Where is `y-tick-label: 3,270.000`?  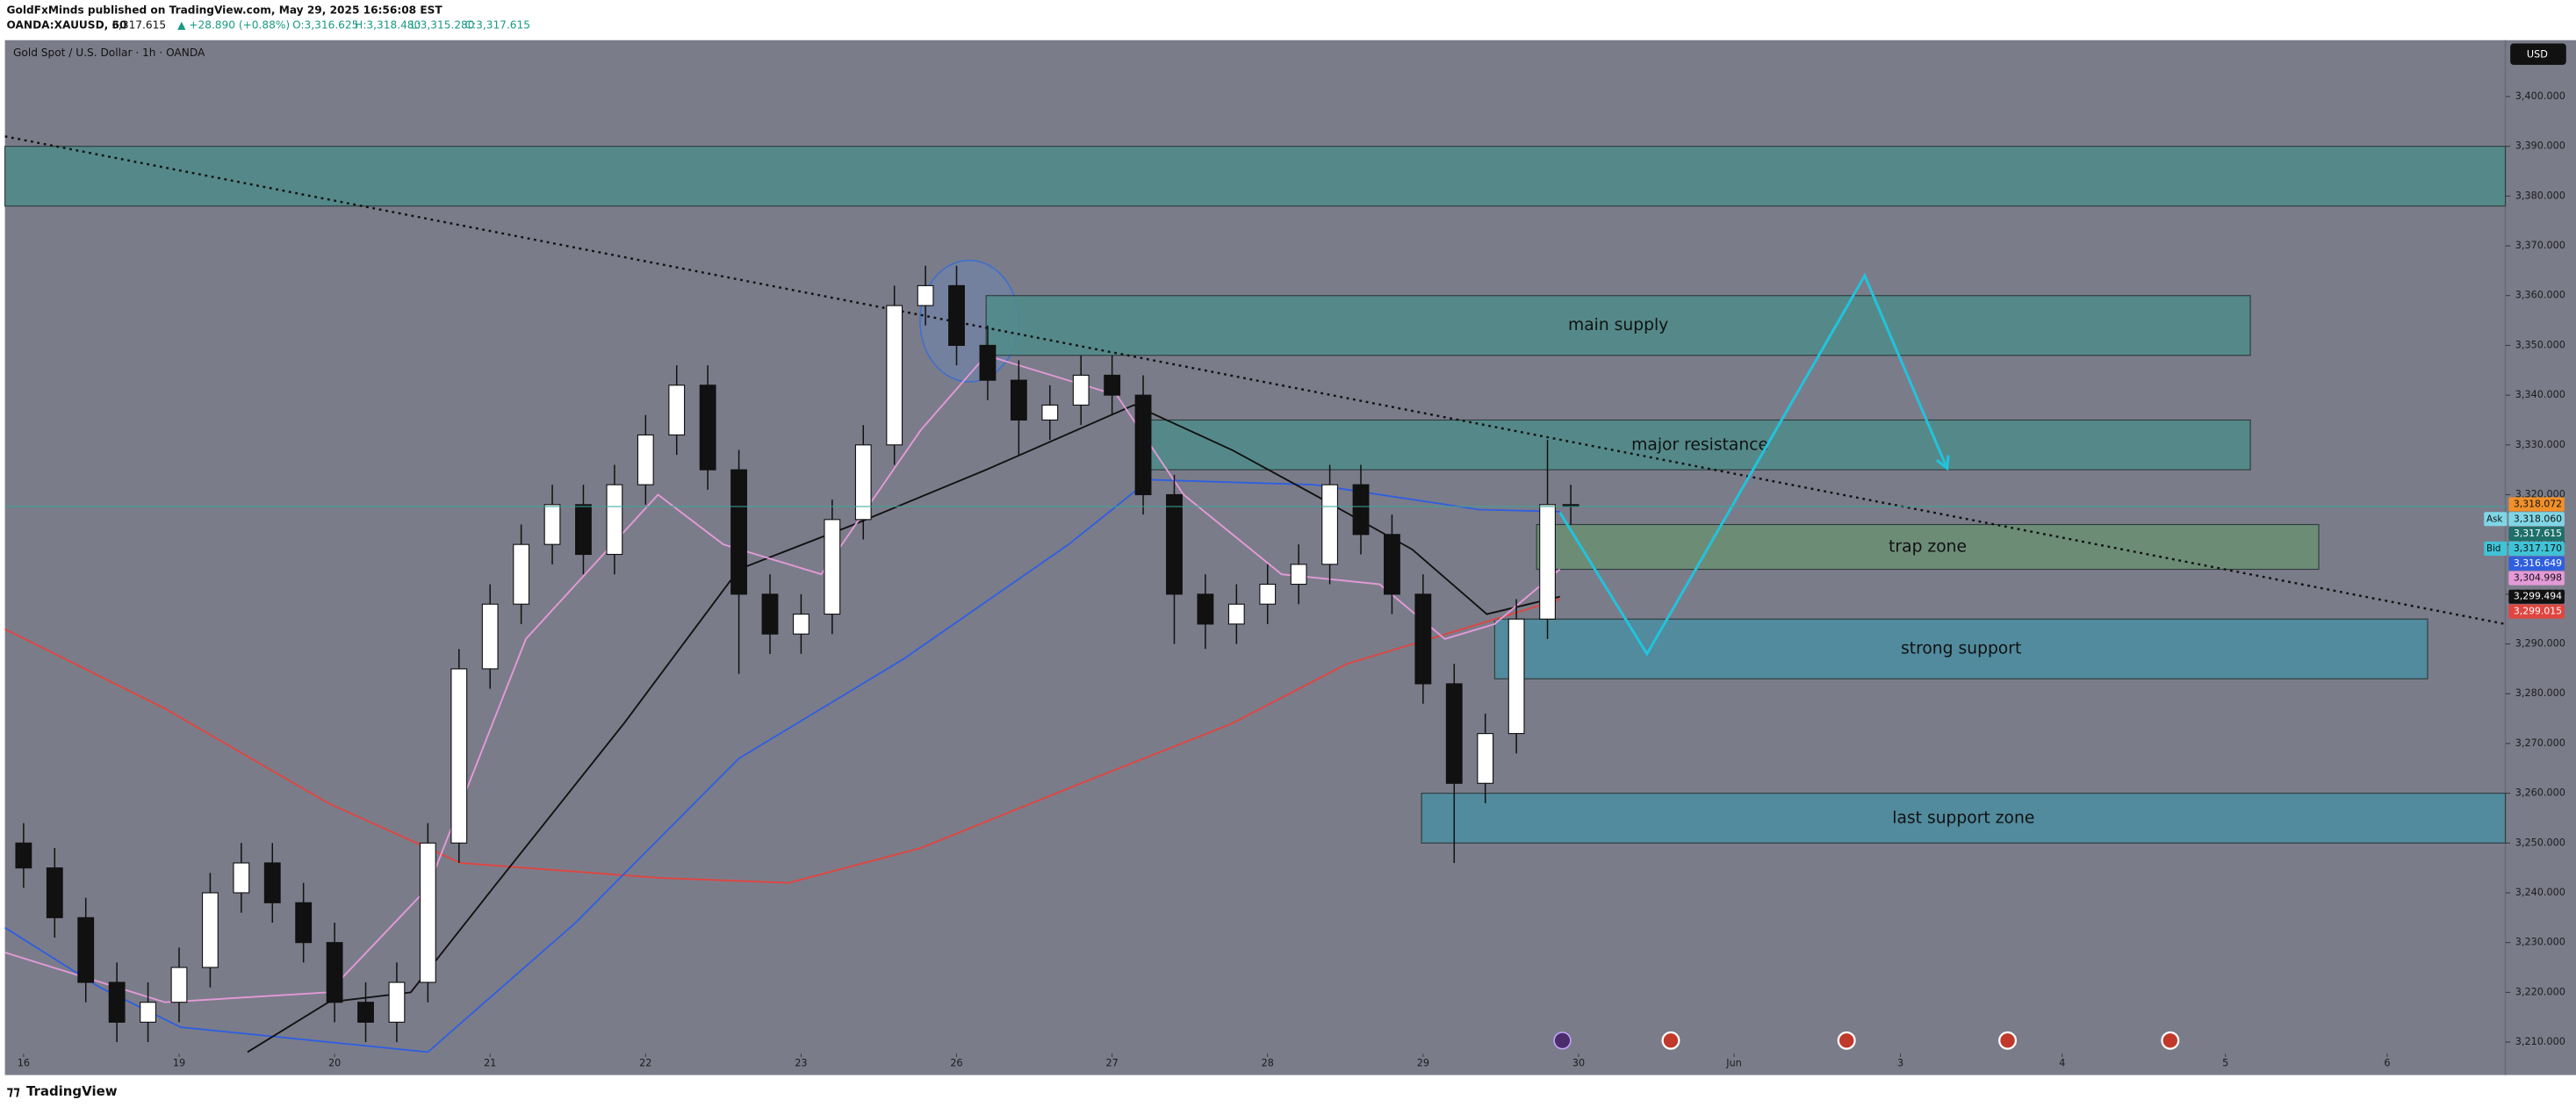
y-tick-label: 3,270.000 is located at coordinates (2540, 743).